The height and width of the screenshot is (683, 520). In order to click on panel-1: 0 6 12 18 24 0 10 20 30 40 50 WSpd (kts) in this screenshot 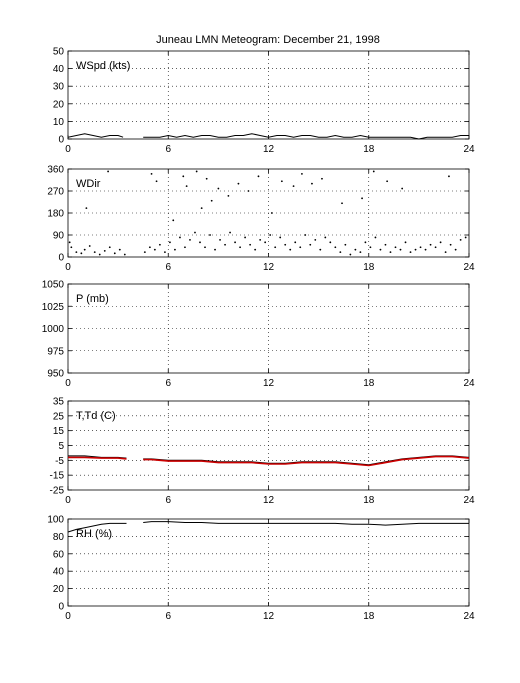, I will do `click(264, 101)`.